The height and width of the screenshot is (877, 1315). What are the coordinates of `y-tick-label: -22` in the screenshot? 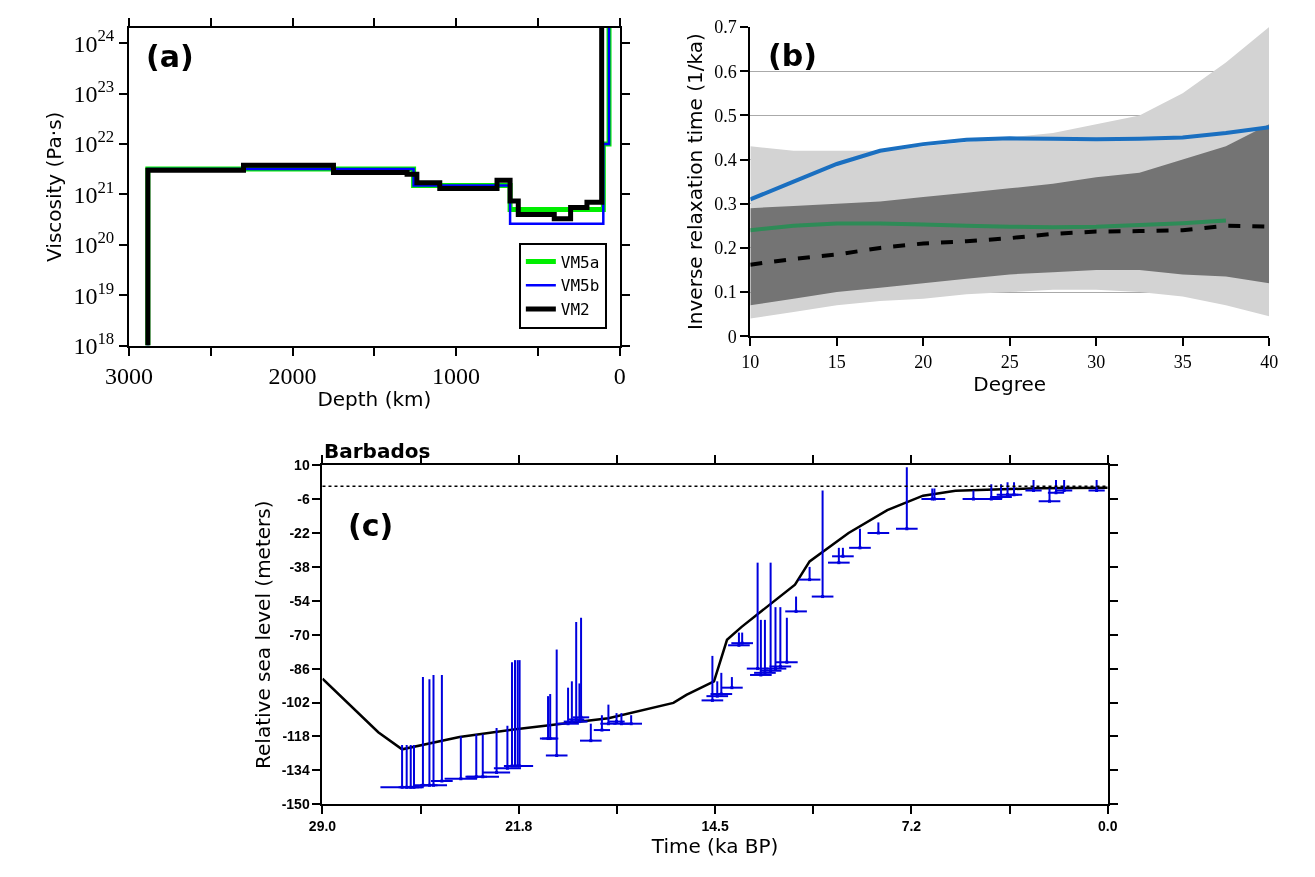 It's located at (299, 532).